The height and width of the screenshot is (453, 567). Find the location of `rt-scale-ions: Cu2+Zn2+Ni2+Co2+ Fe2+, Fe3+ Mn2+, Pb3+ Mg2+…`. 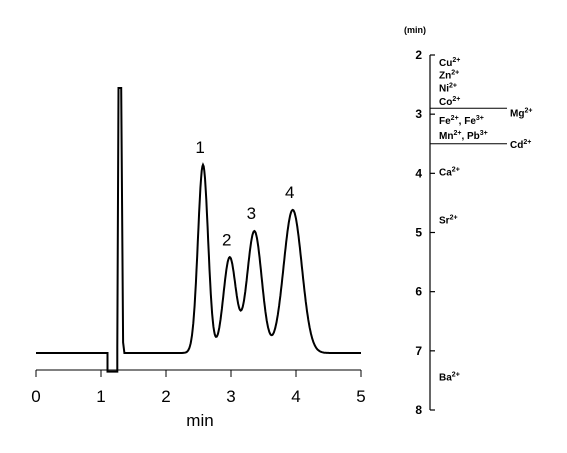

rt-scale-ions: Cu2+Zn2+Ni2+Co2+ Fe2+, Fe3+ Mn2+, Pb3+ Mg2+… is located at coordinates (485, 220).